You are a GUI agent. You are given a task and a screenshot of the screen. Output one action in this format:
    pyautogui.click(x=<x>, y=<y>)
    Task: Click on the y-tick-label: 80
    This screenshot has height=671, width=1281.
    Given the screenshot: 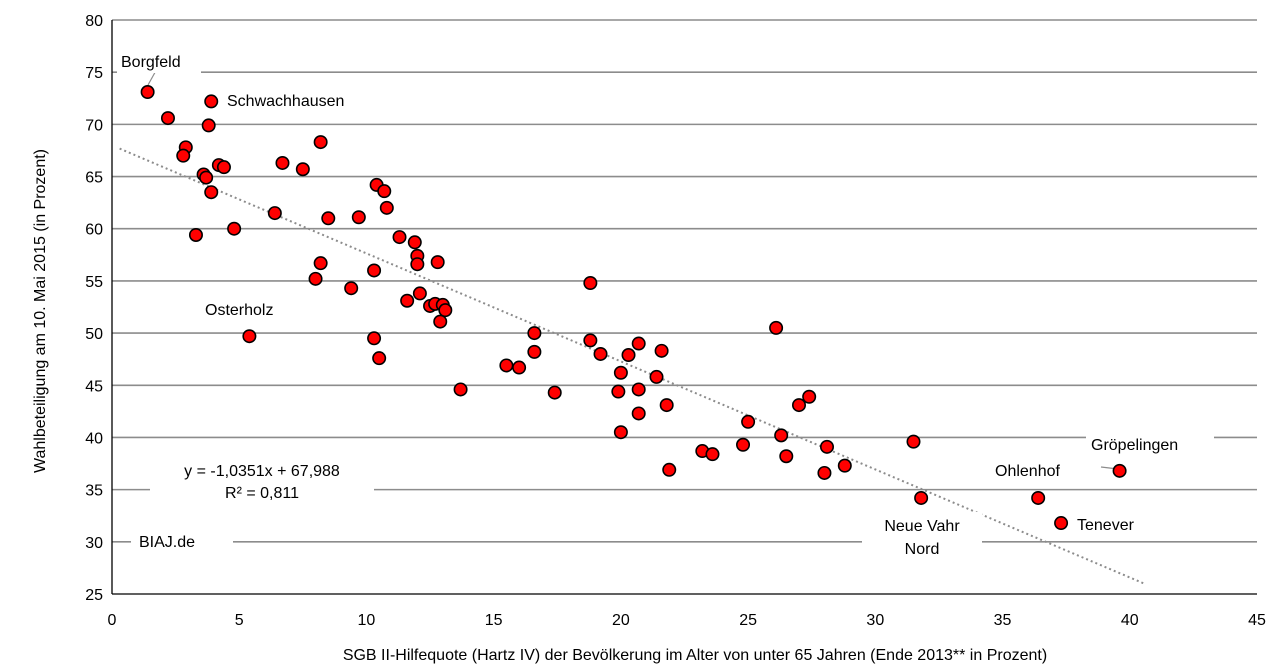 What is the action you would take?
    pyautogui.click(x=94, y=21)
    